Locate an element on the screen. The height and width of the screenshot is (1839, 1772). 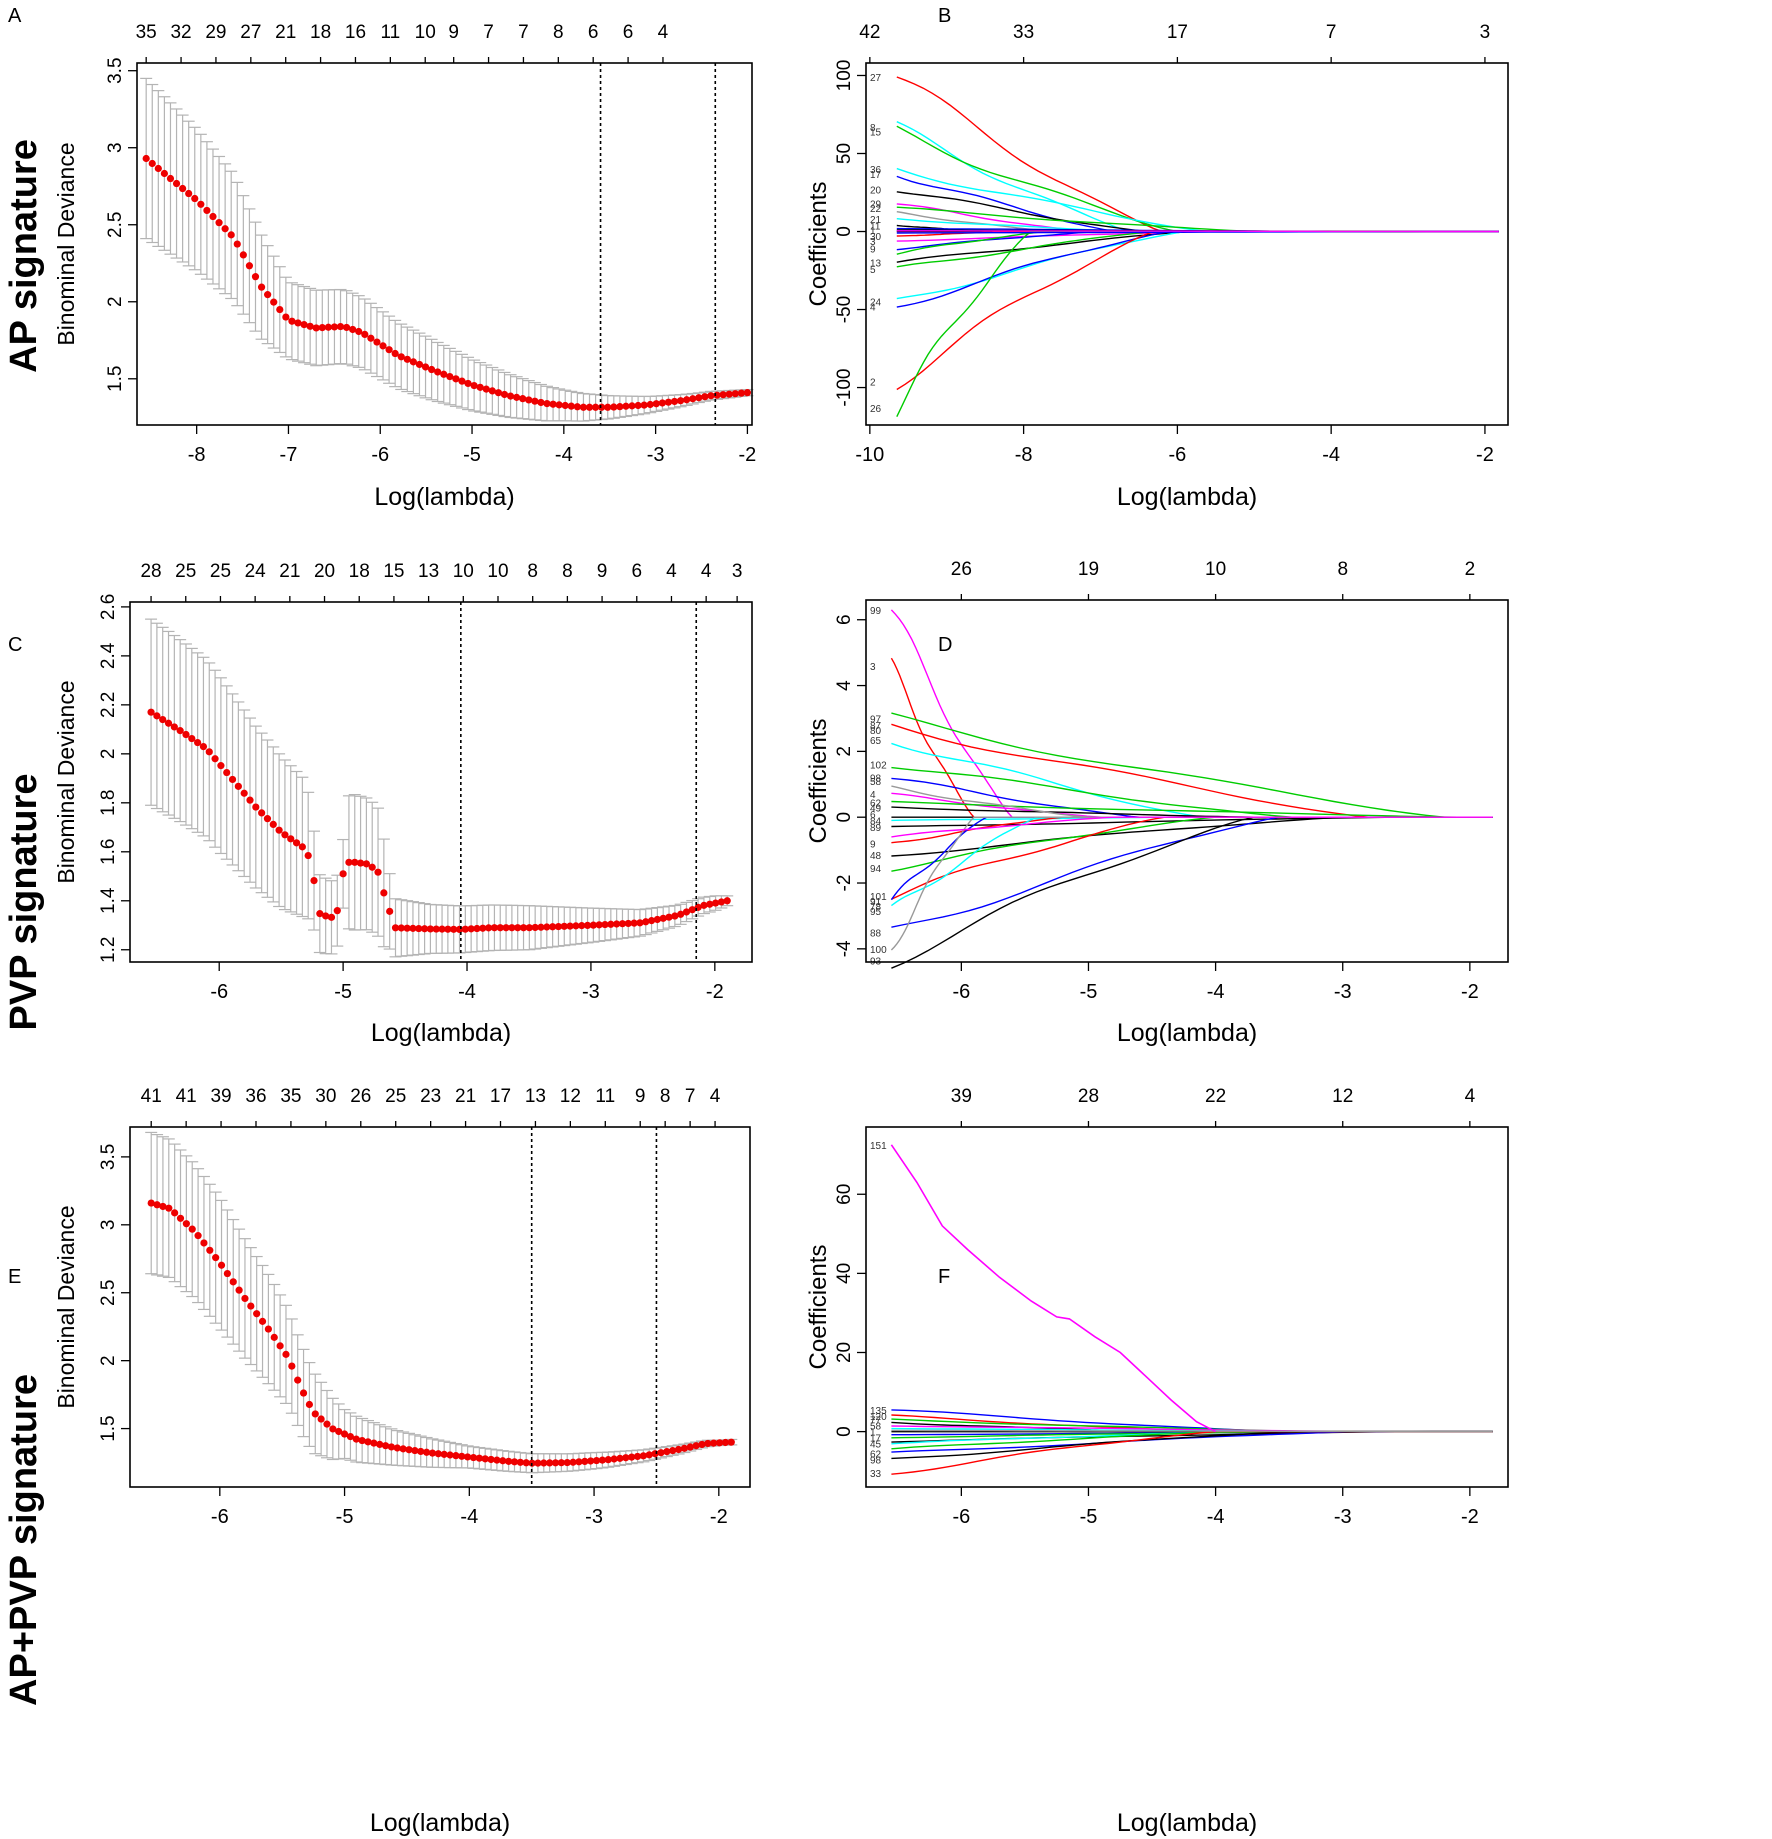
panel-letter-a: A is located at coordinates (15, 16).